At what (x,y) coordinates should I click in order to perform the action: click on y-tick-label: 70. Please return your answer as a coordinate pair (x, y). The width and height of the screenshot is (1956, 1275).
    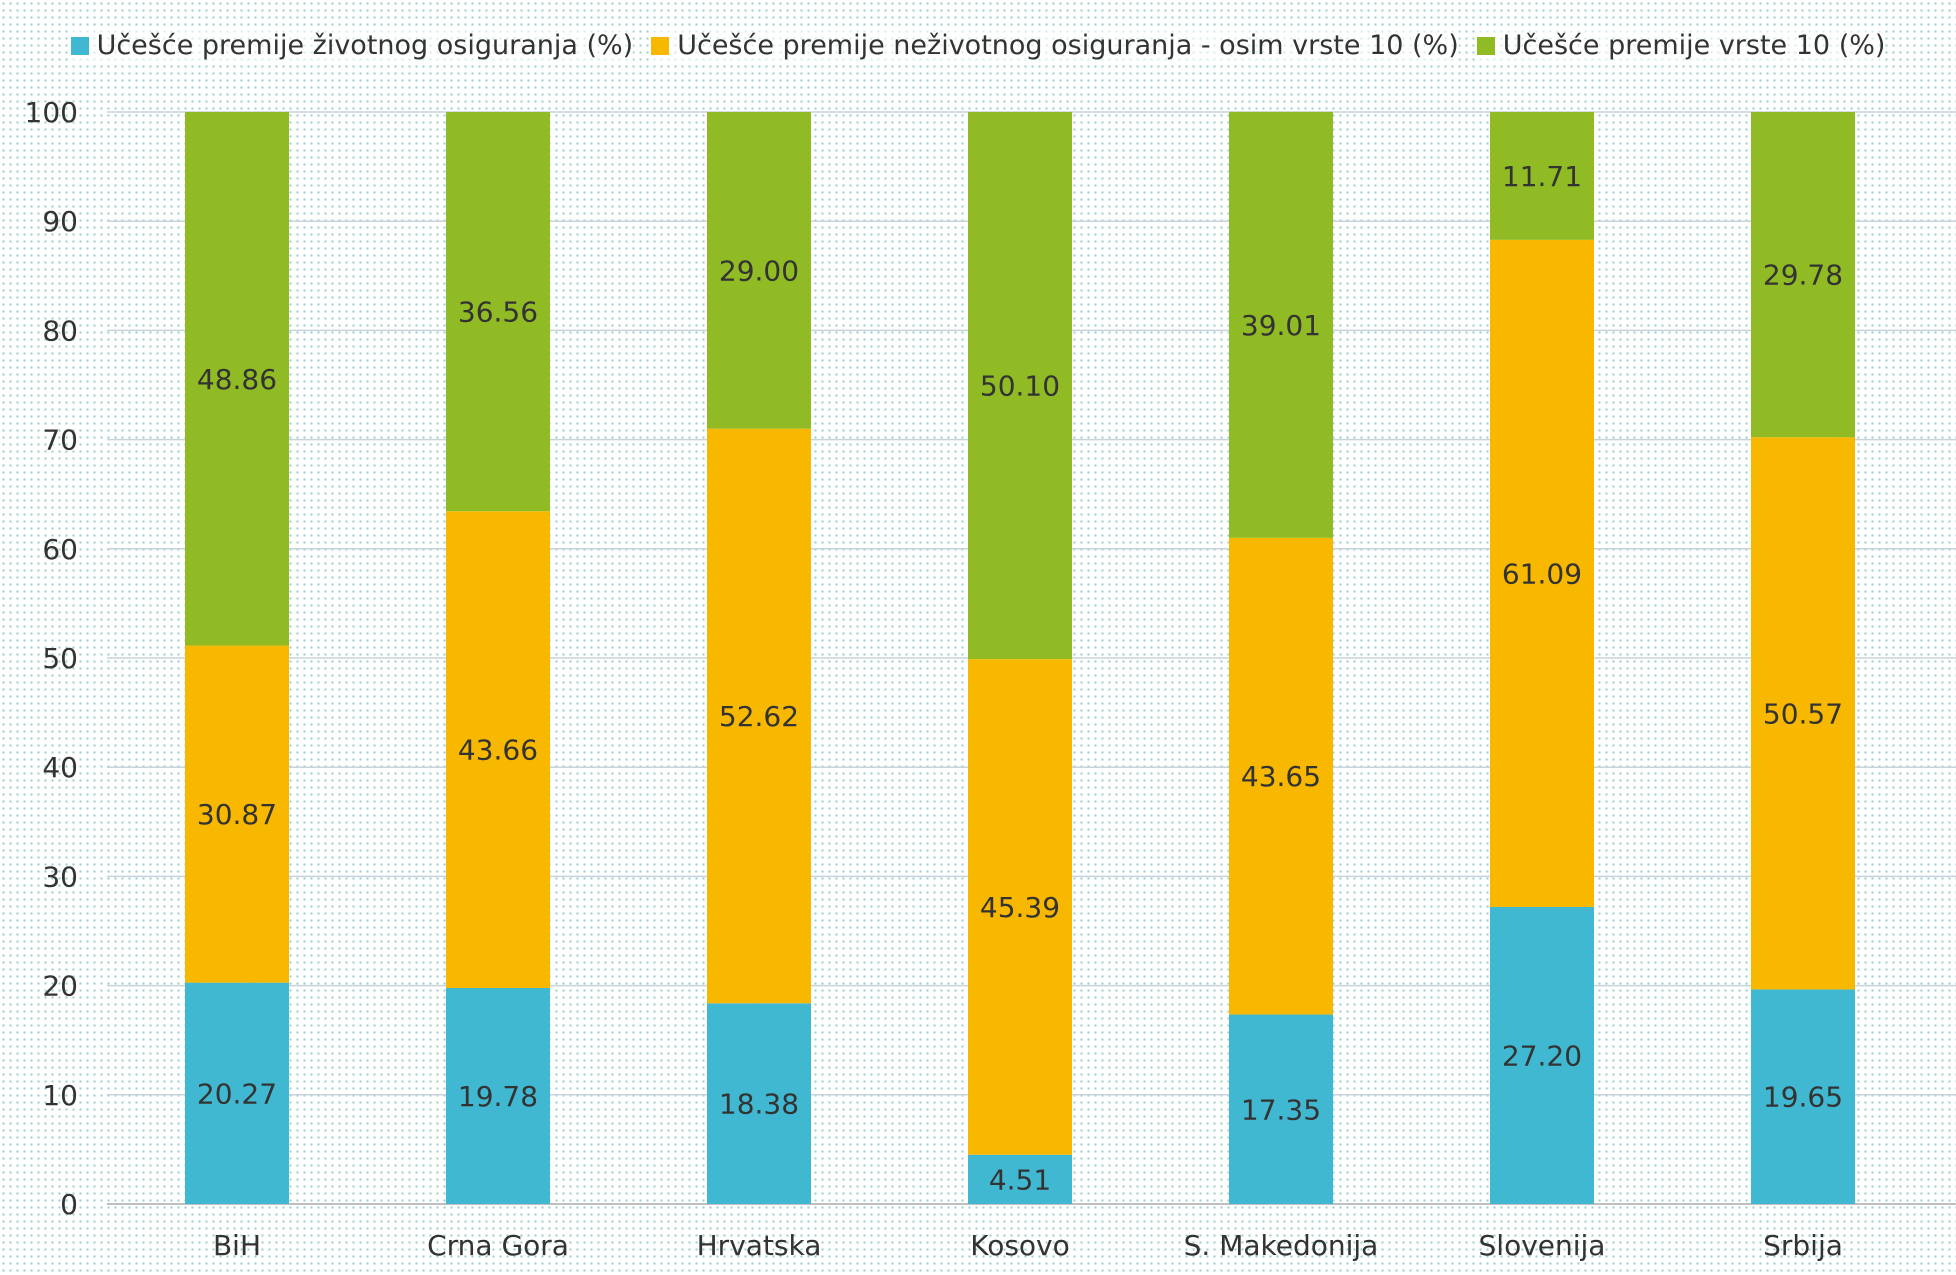
    Looking at the image, I should click on (60, 440).